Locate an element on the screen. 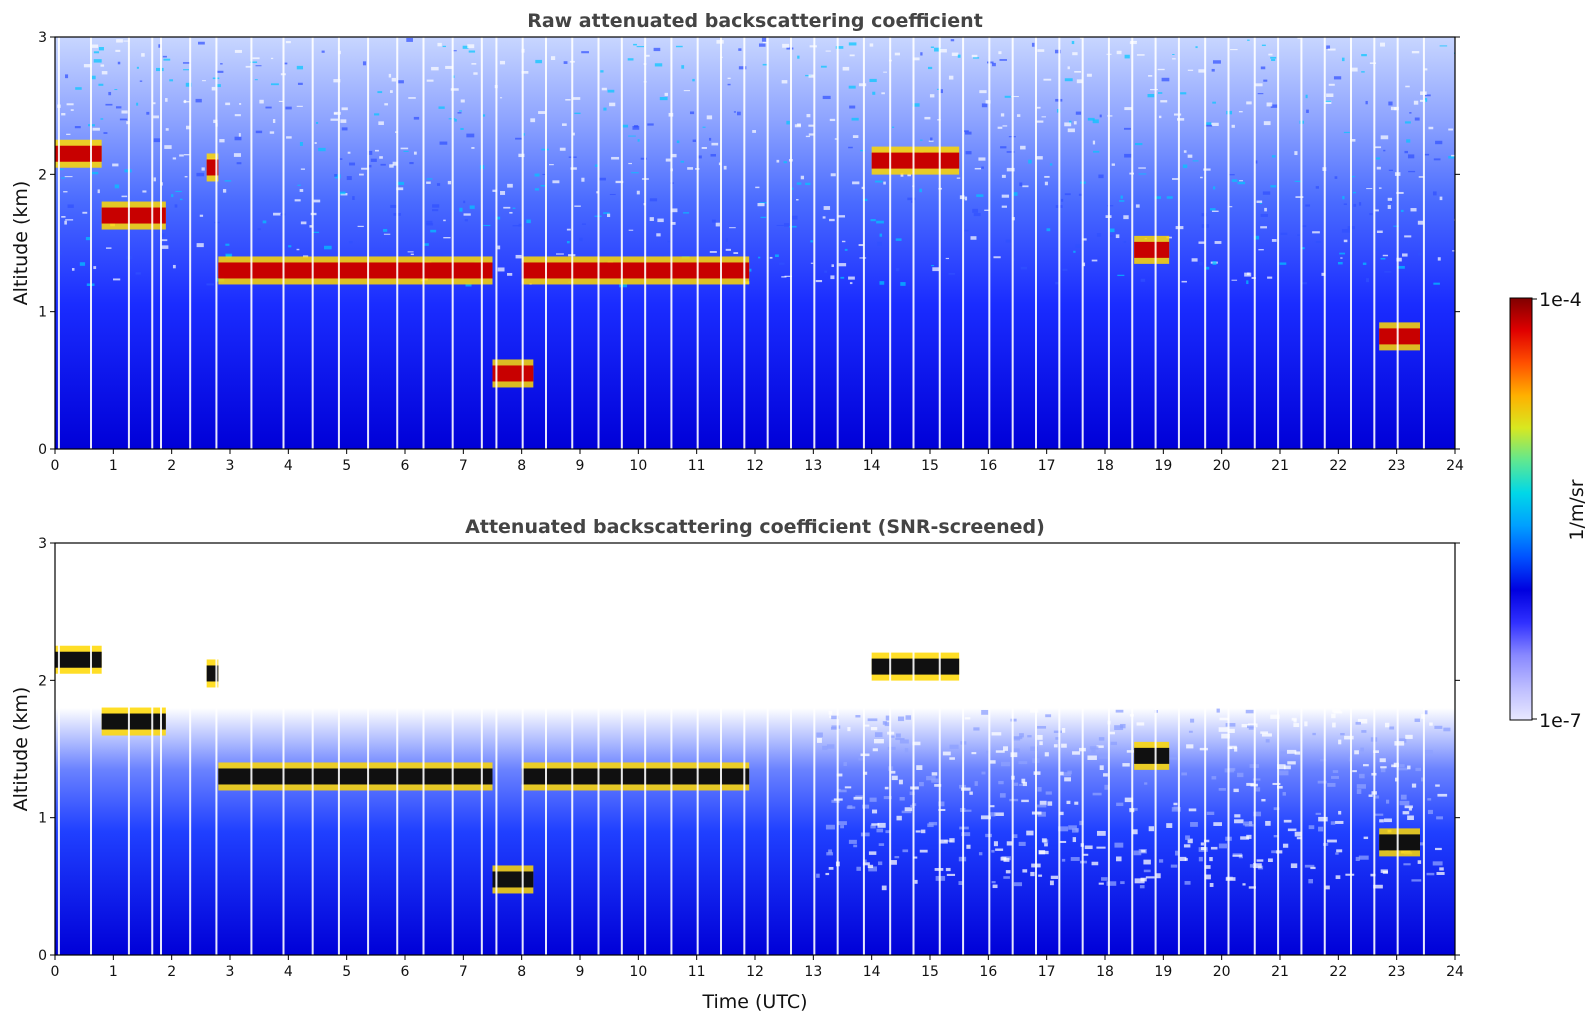 This screenshot has height=1020, width=1595. colorbar-max-label: 1e-4 is located at coordinates (1560, 300).